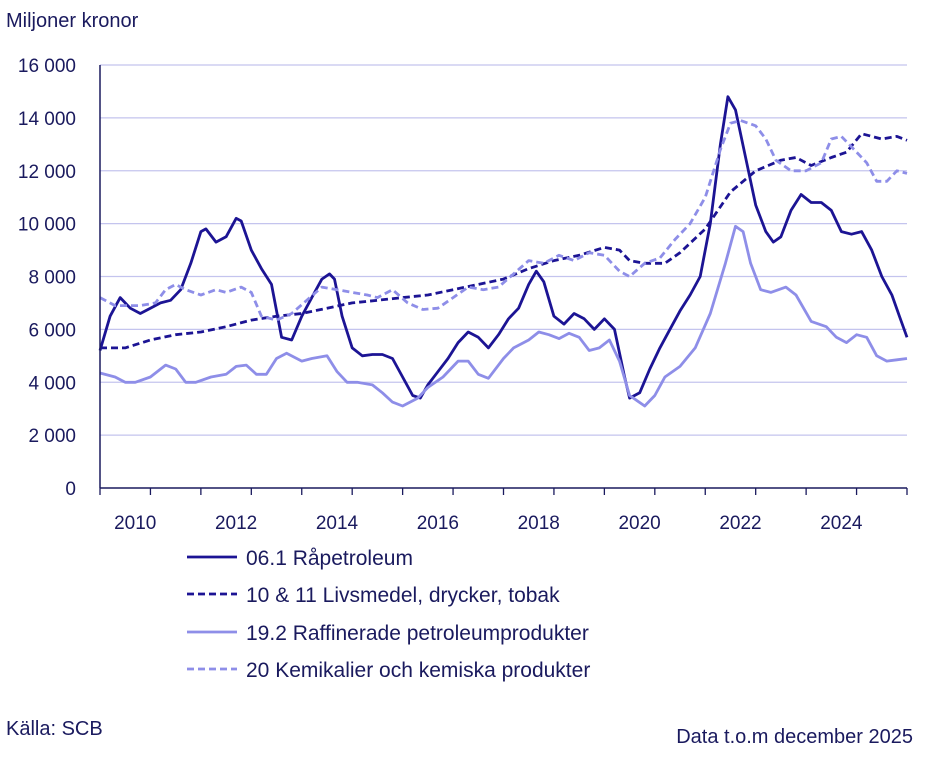  What do you see at coordinates (47, 172) in the screenshot?
I see `y-tick-label: 12 000` at bounding box center [47, 172].